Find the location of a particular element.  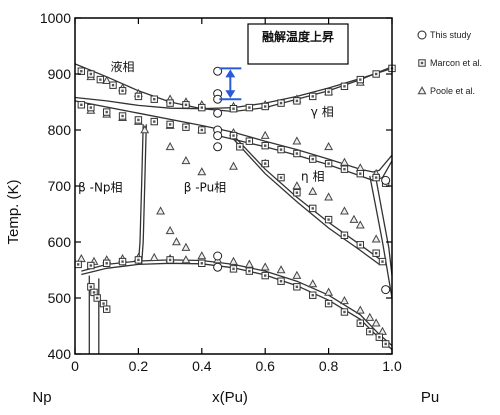

phase-label: γ 相 is located at coordinates (322, 112).